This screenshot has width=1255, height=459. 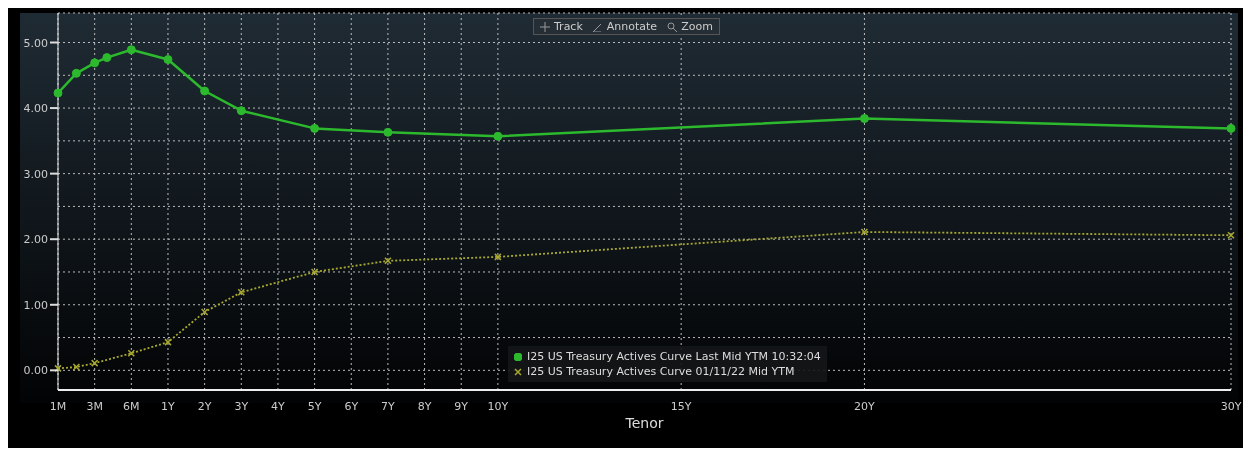 What do you see at coordinates (35, 43) in the screenshot?
I see `y-tick-label: 5.00` at bounding box center [35, 43].